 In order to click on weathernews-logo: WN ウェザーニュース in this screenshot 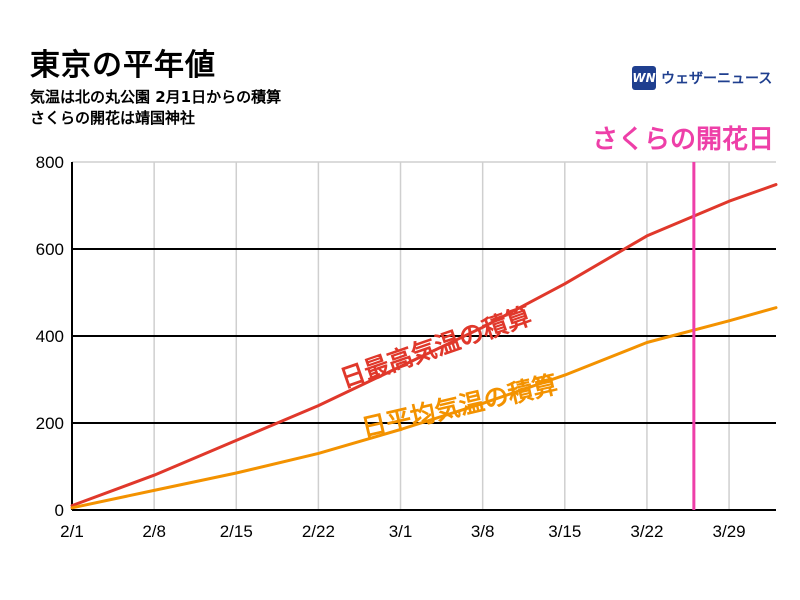, I will do `click(702, 78)`.